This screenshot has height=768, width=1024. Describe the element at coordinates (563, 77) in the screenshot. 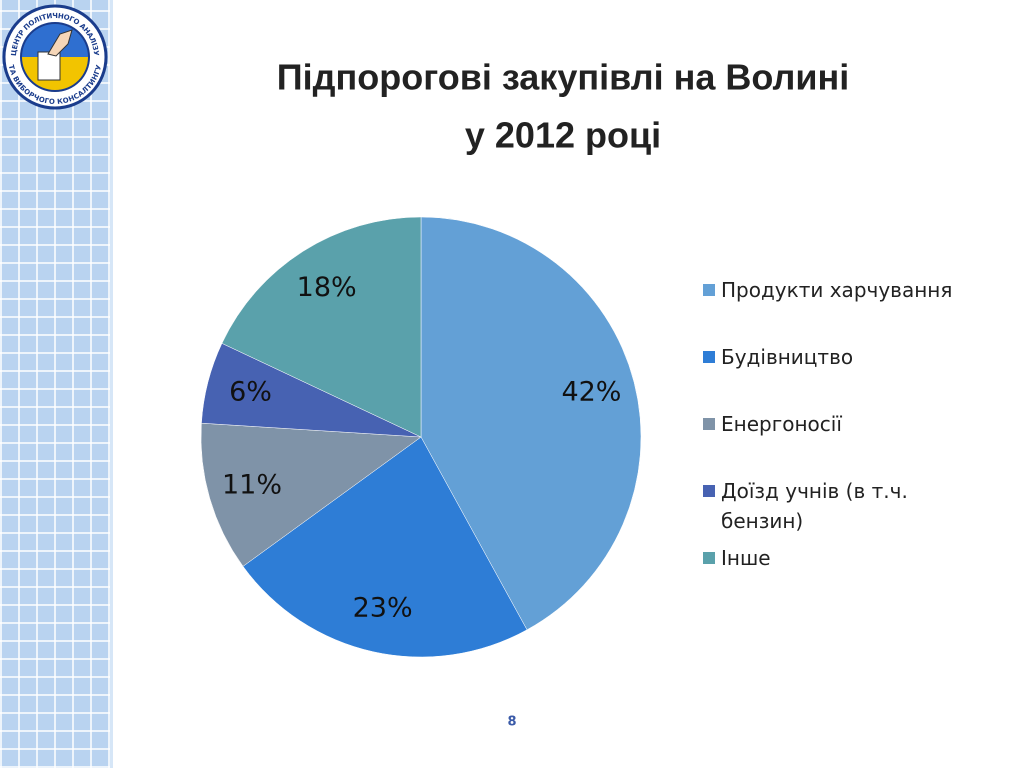

I see `chart-title: Підпорогові закупівлі на Волині` at that location.